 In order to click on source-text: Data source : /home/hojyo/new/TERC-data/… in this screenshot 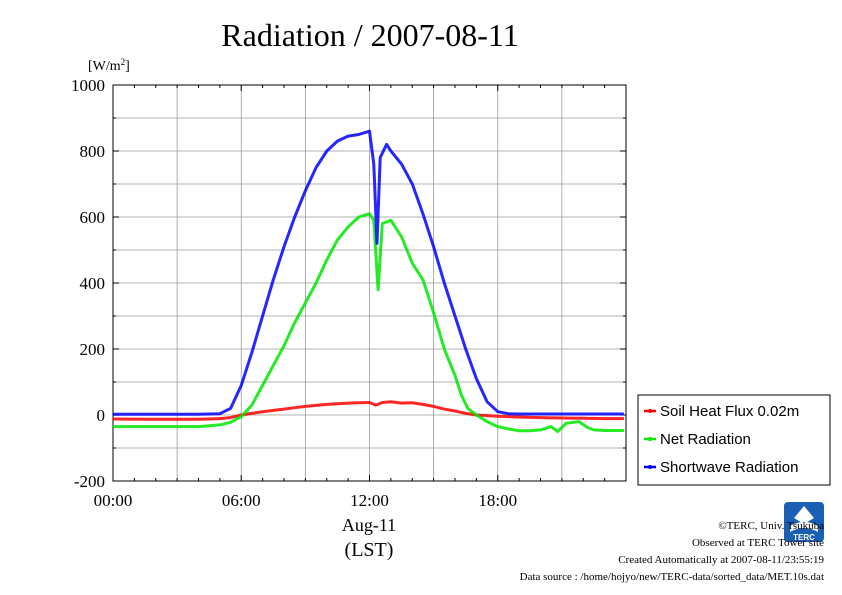, I will do `click(671, 577)`.